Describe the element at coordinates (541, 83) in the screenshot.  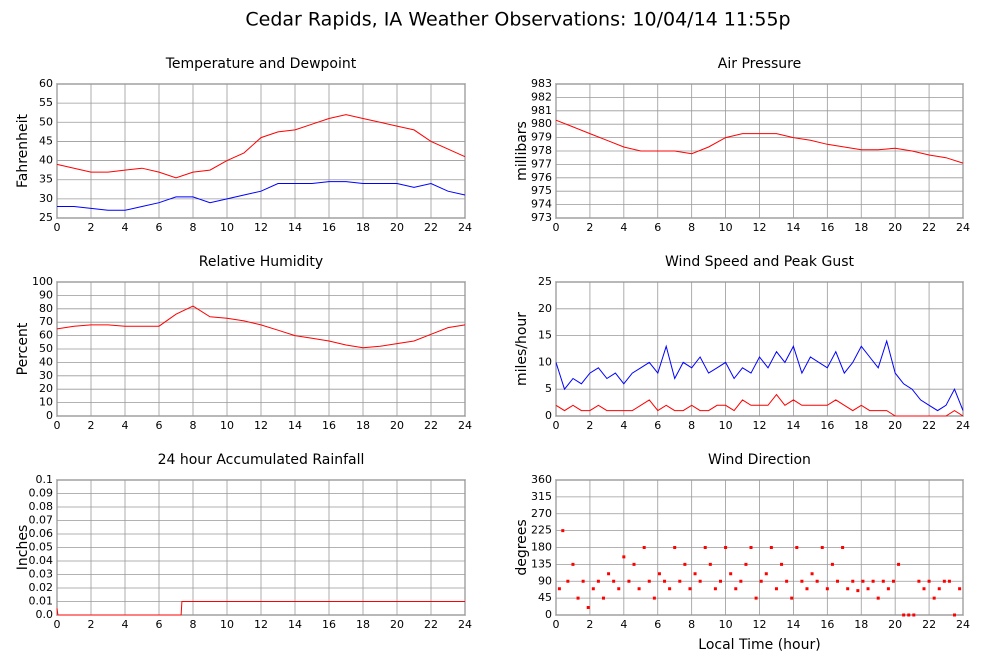
I see `y-tick-label: 983` at that location.